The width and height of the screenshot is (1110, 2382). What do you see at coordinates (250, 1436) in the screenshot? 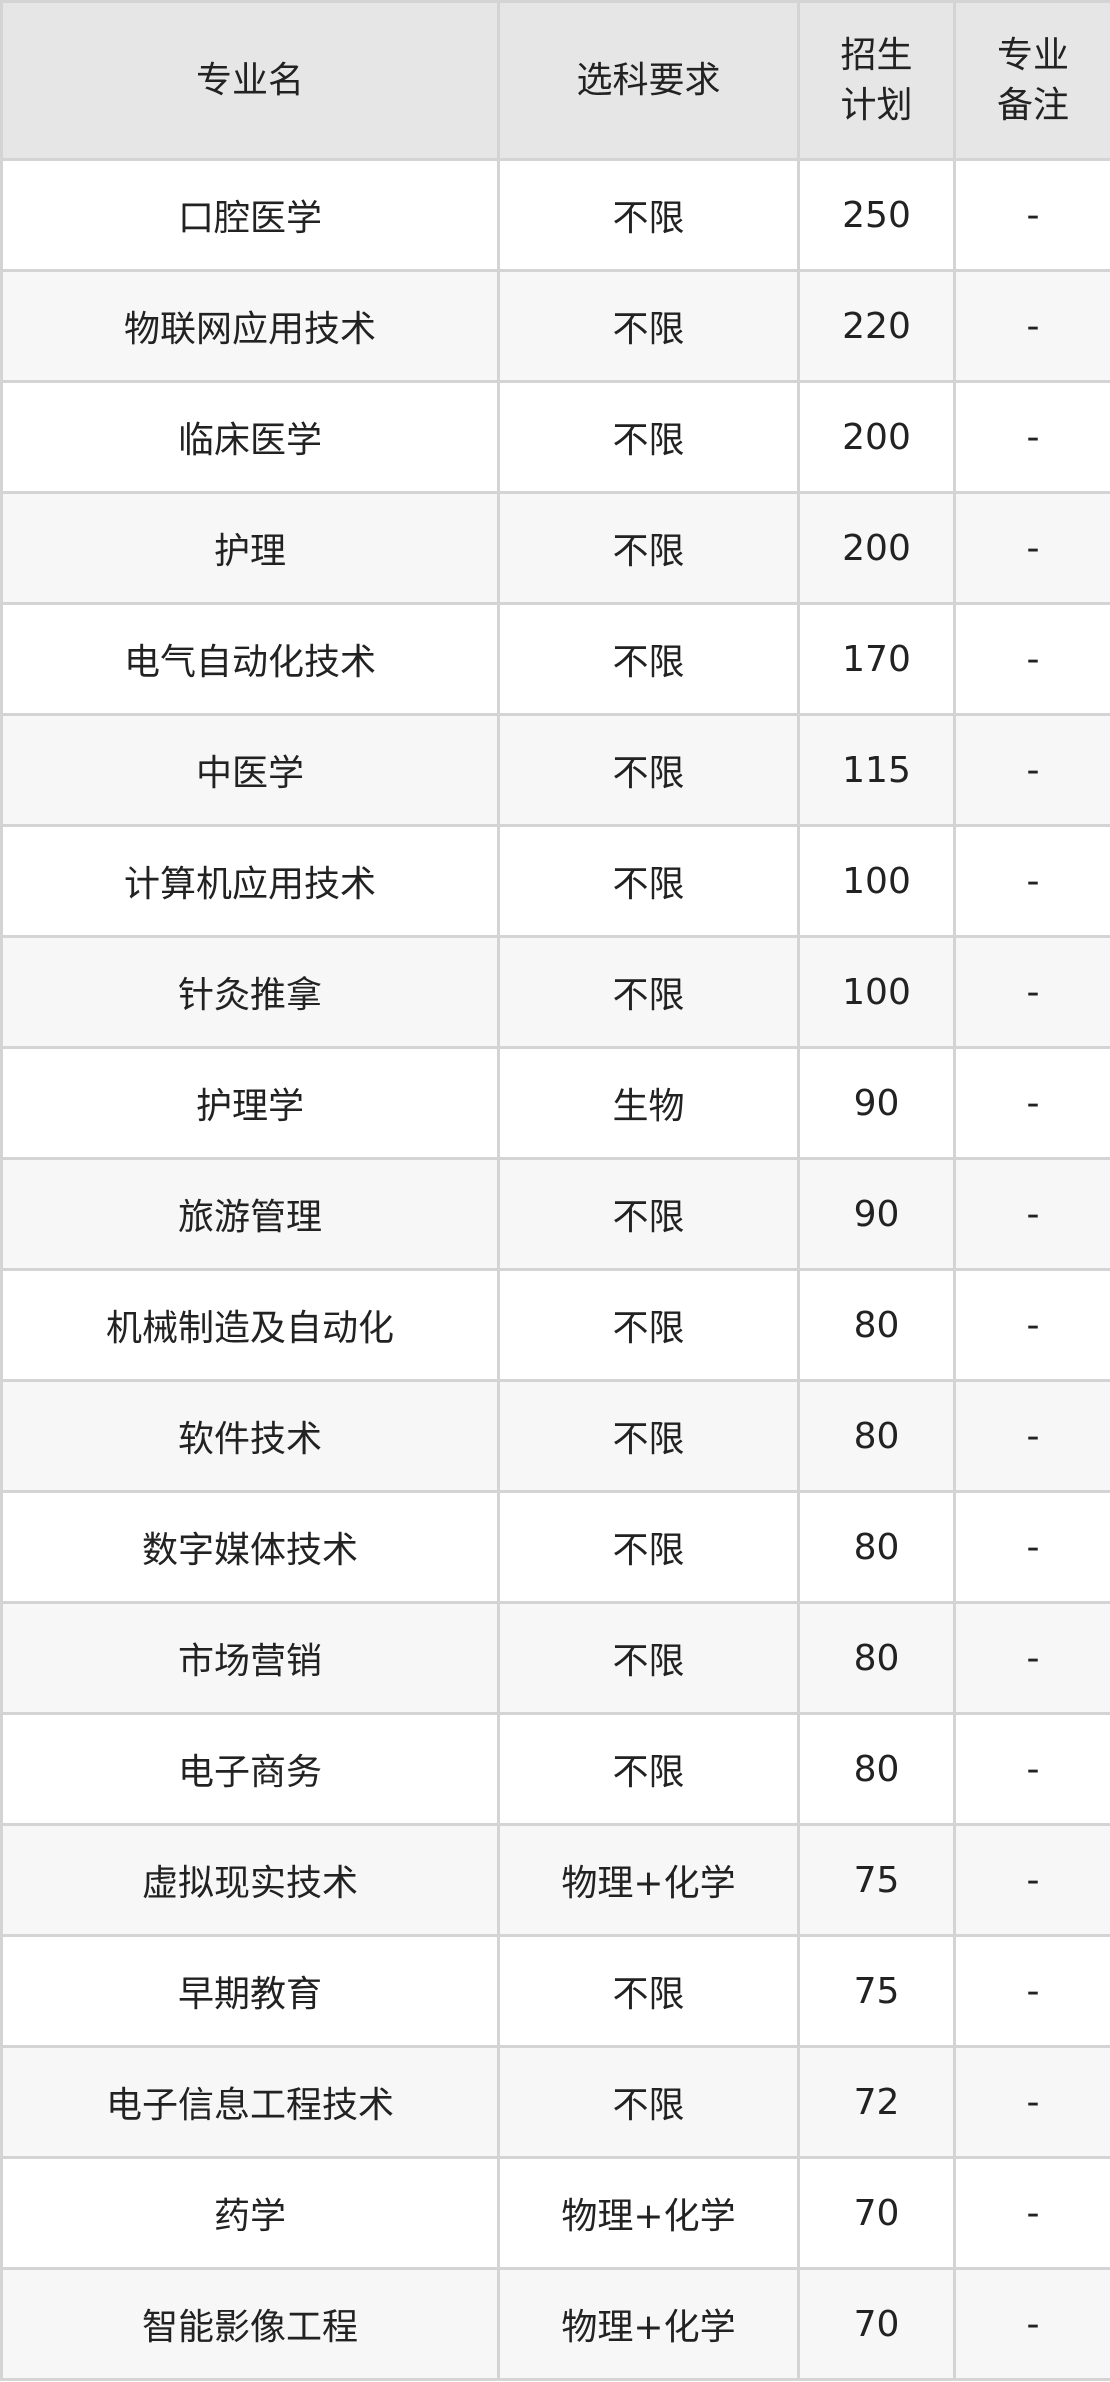
I see `major-name-cell: 软件技术` at bounding box center [250, 1436].